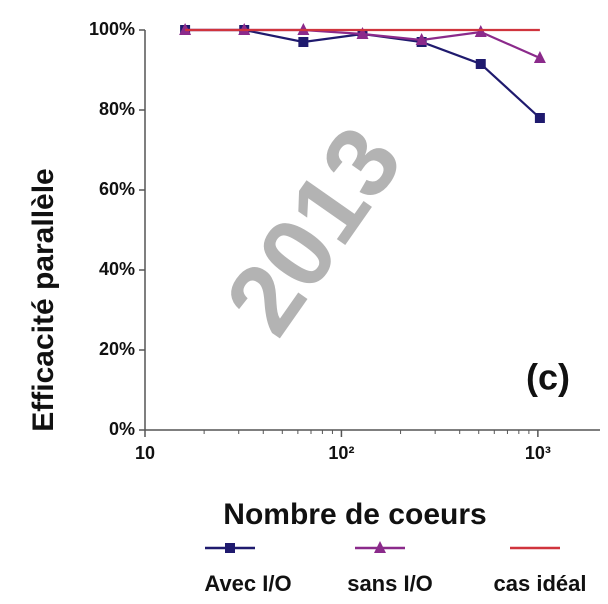 The image size is (608, 604). I want to click on y-tick-label: 0%, so click(122, 429).